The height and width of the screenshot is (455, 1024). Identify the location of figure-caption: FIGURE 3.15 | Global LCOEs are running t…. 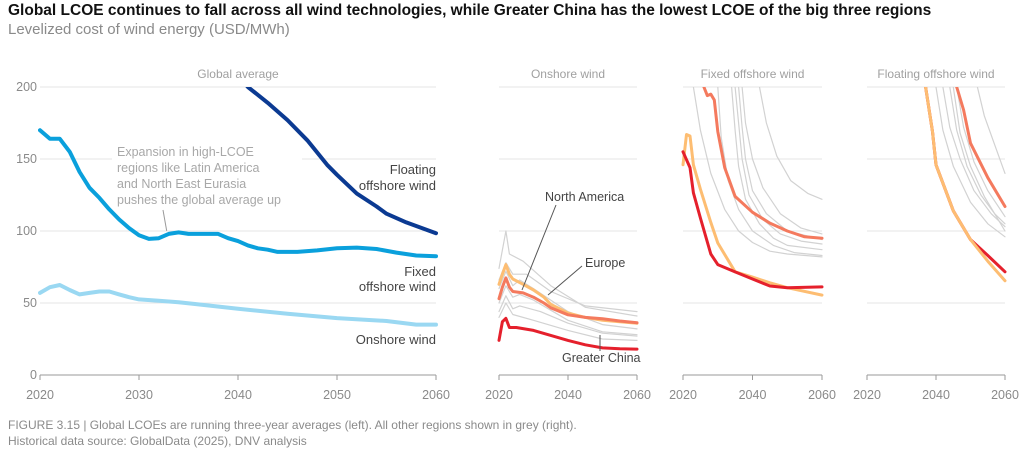
(292, 425).